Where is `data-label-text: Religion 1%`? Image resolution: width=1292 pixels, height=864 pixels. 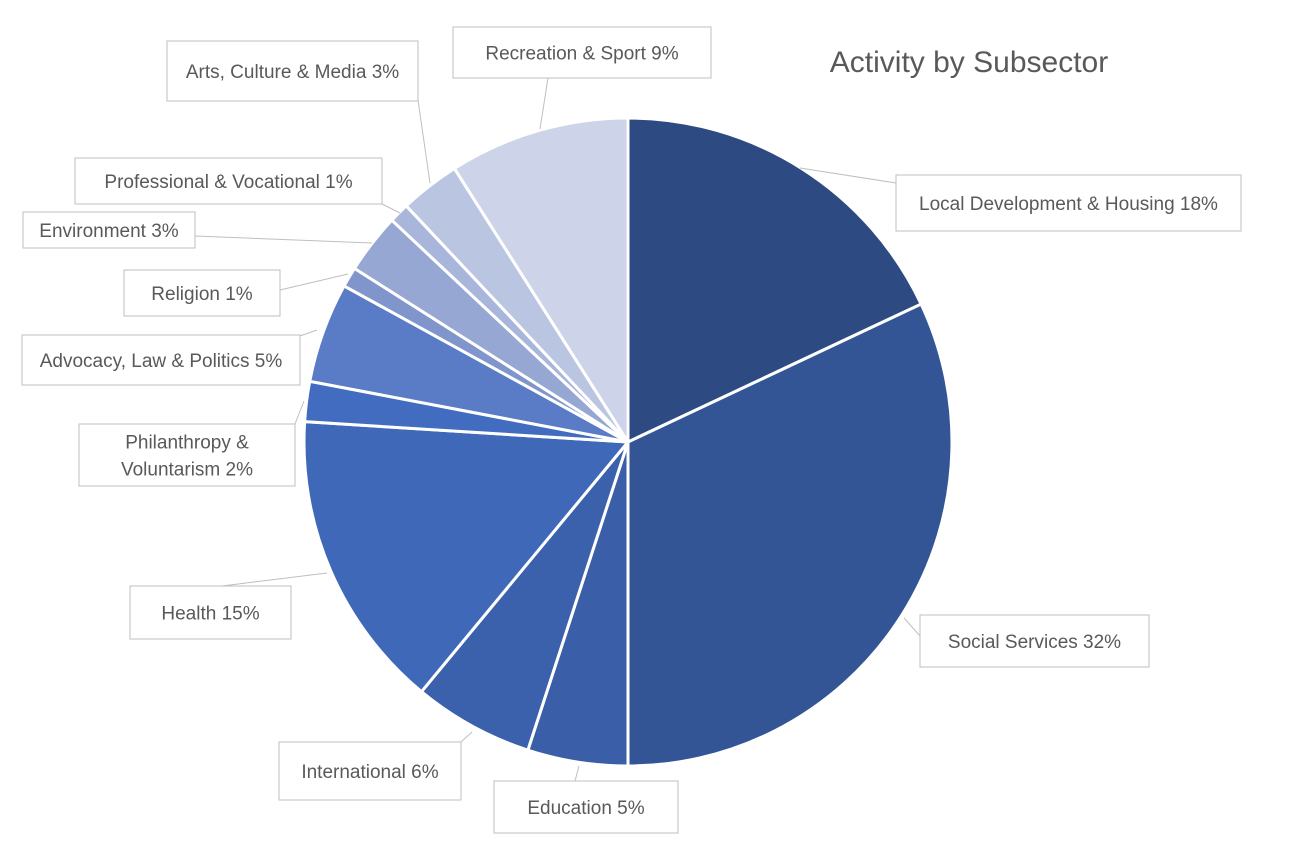 data-label-text: Religion 1% is located at coordinates (201, 294).